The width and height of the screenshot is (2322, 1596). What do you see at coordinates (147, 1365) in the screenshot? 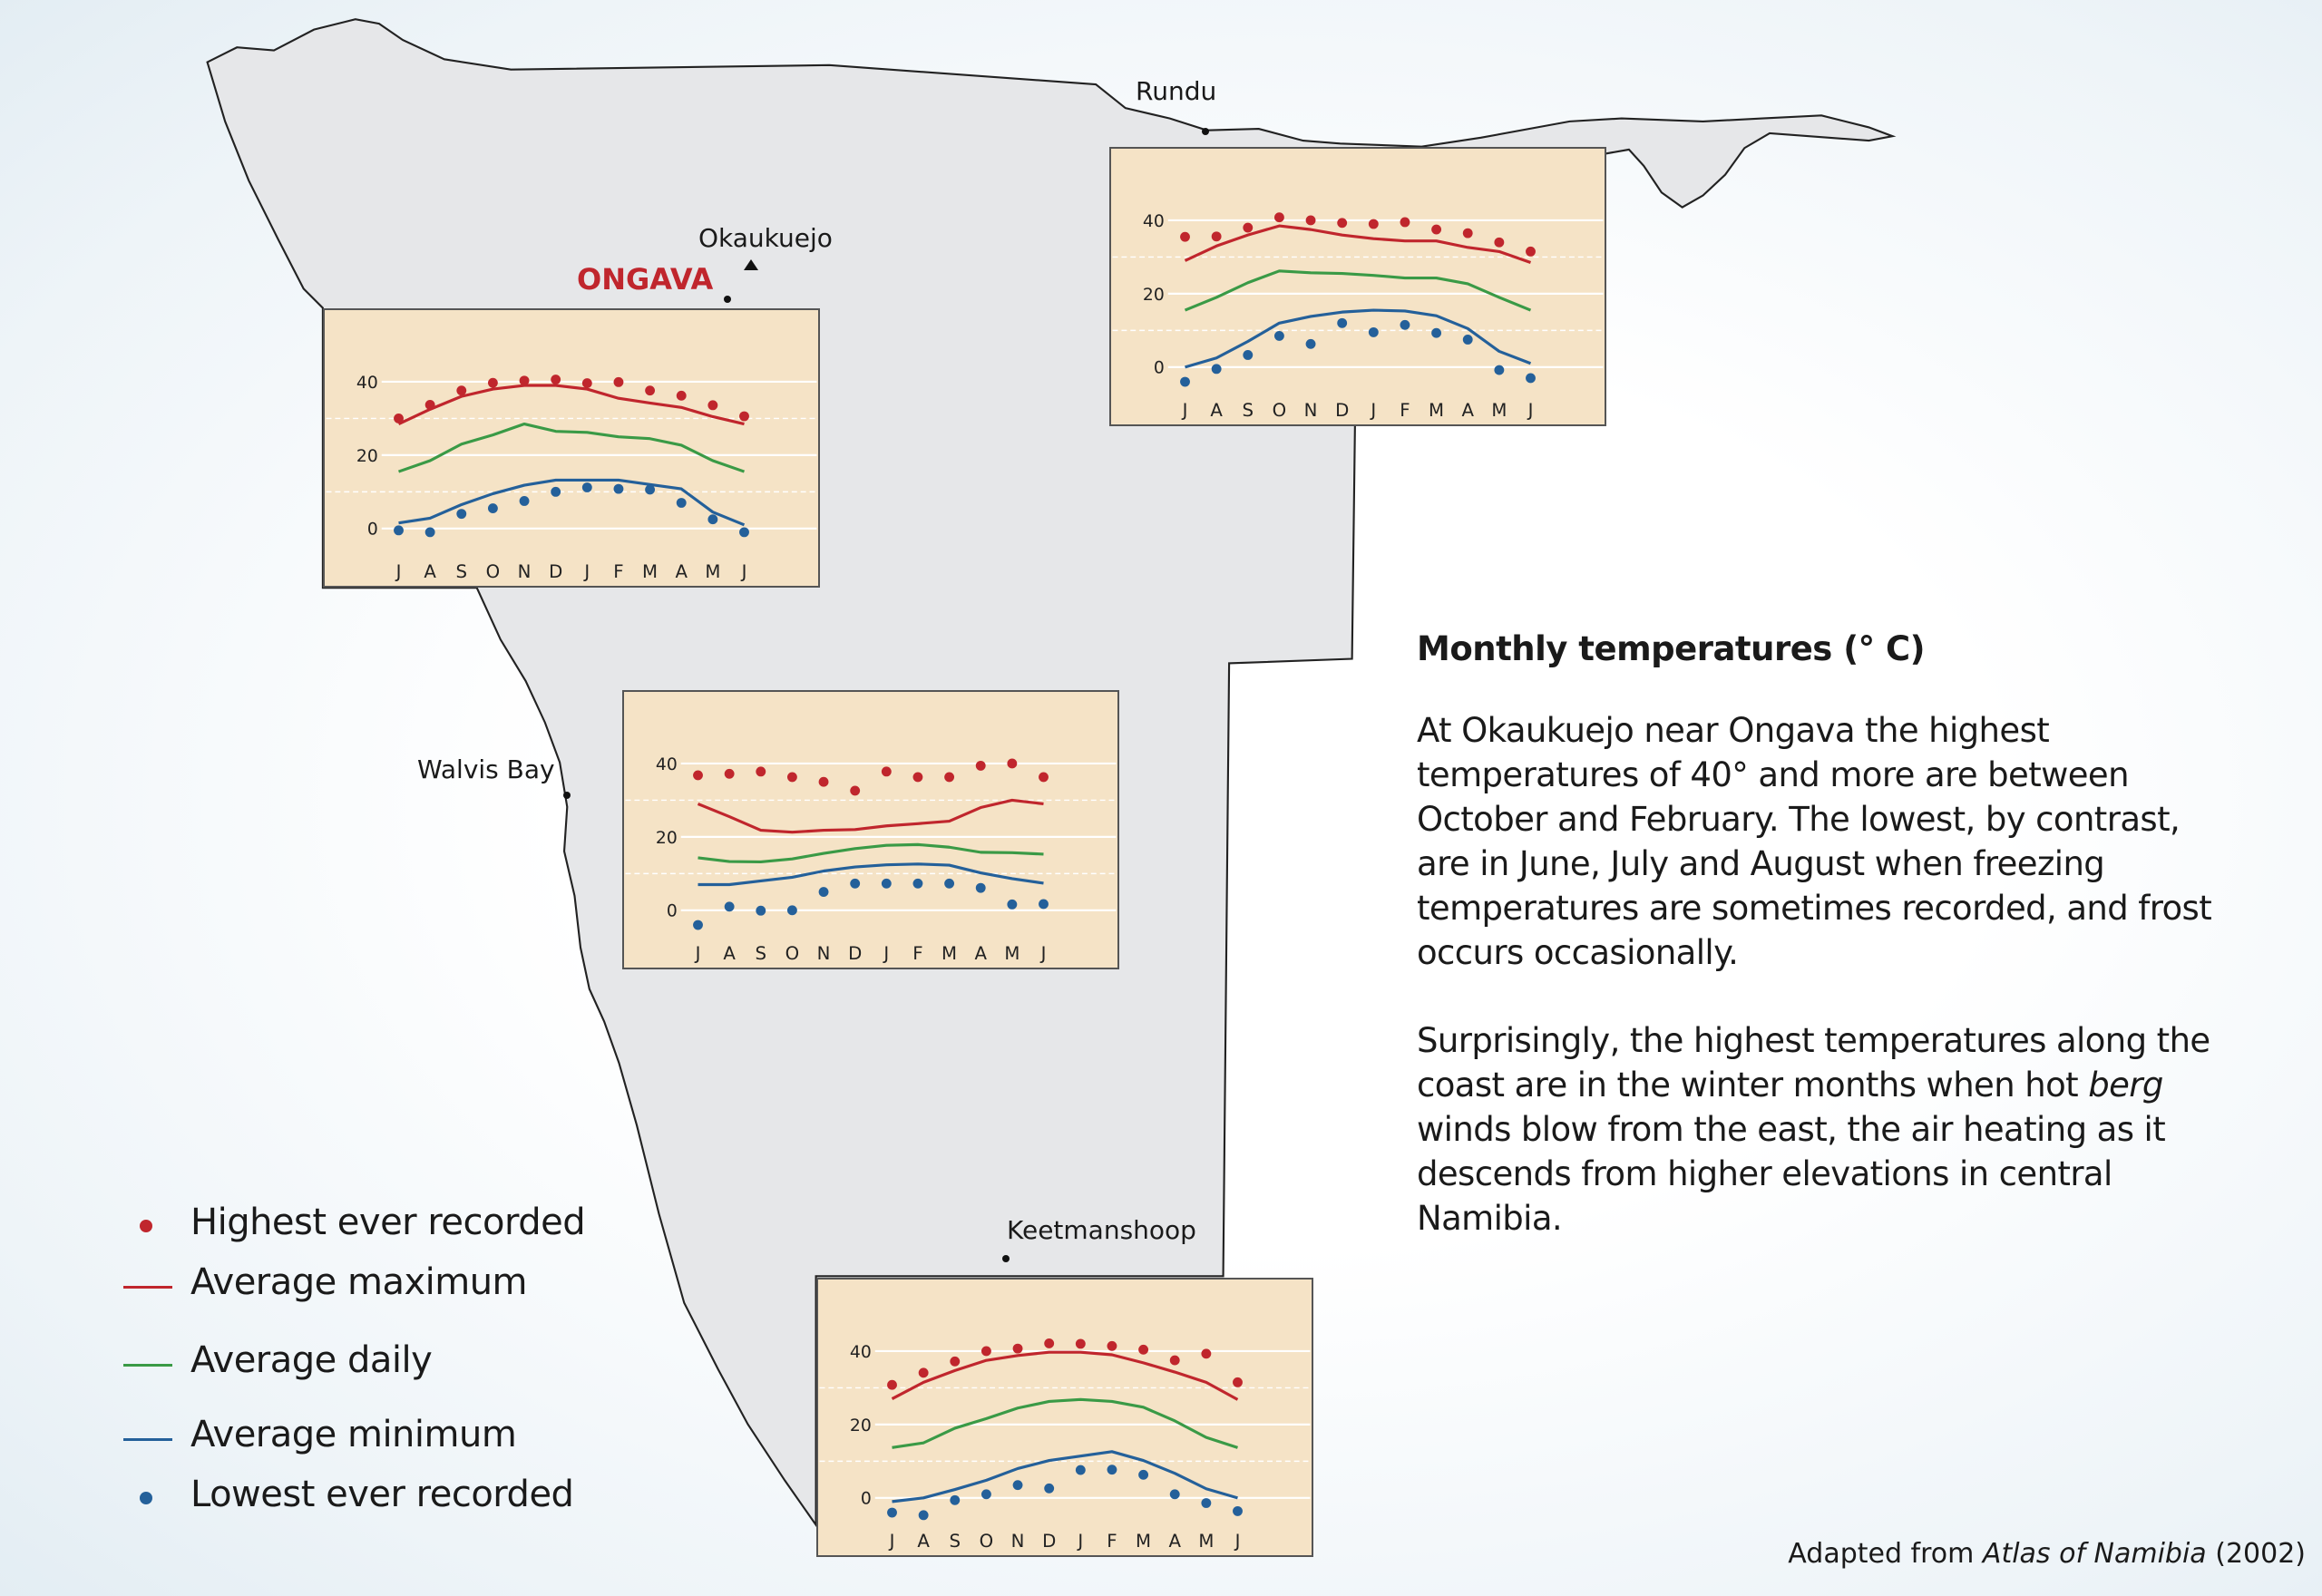
I see `green-line-icon` at bounding box center [147, 1365].